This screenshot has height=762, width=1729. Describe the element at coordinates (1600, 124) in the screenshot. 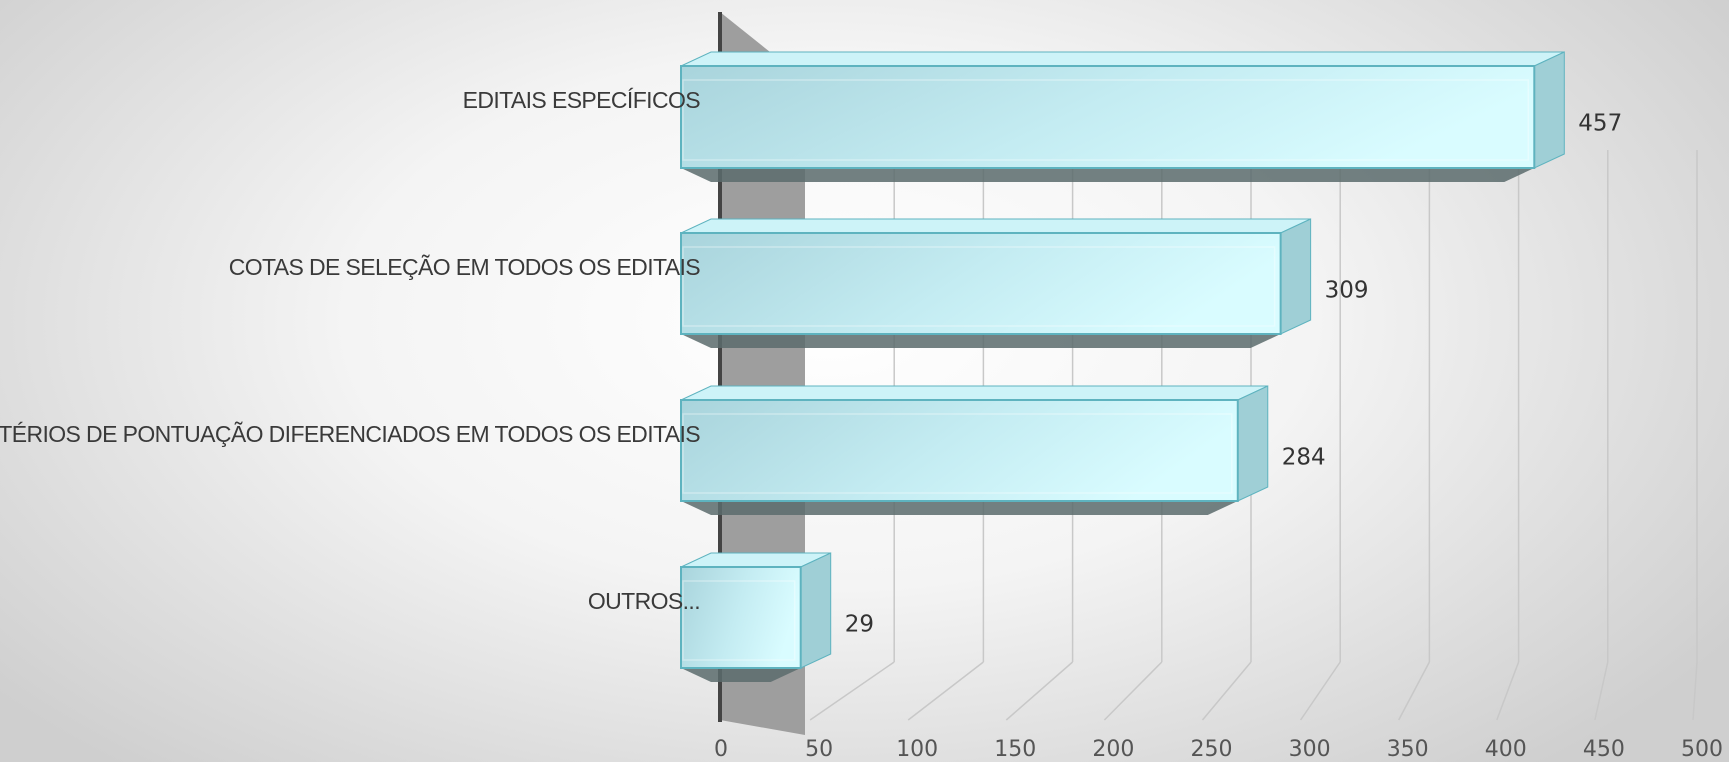

I see `data-label: 457` at that location.